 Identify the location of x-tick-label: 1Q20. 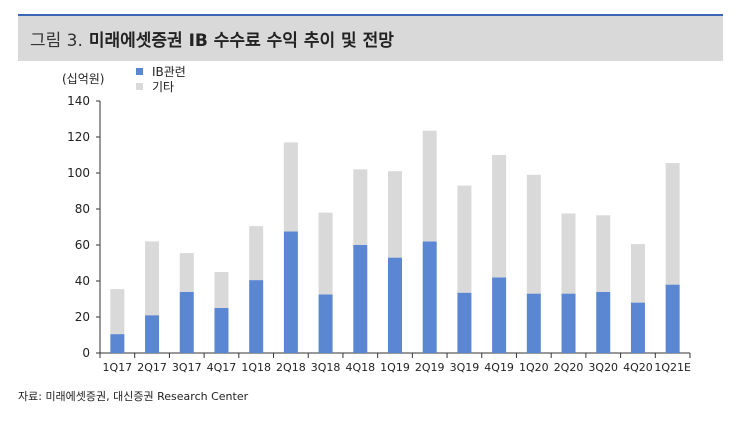
(534, 367).